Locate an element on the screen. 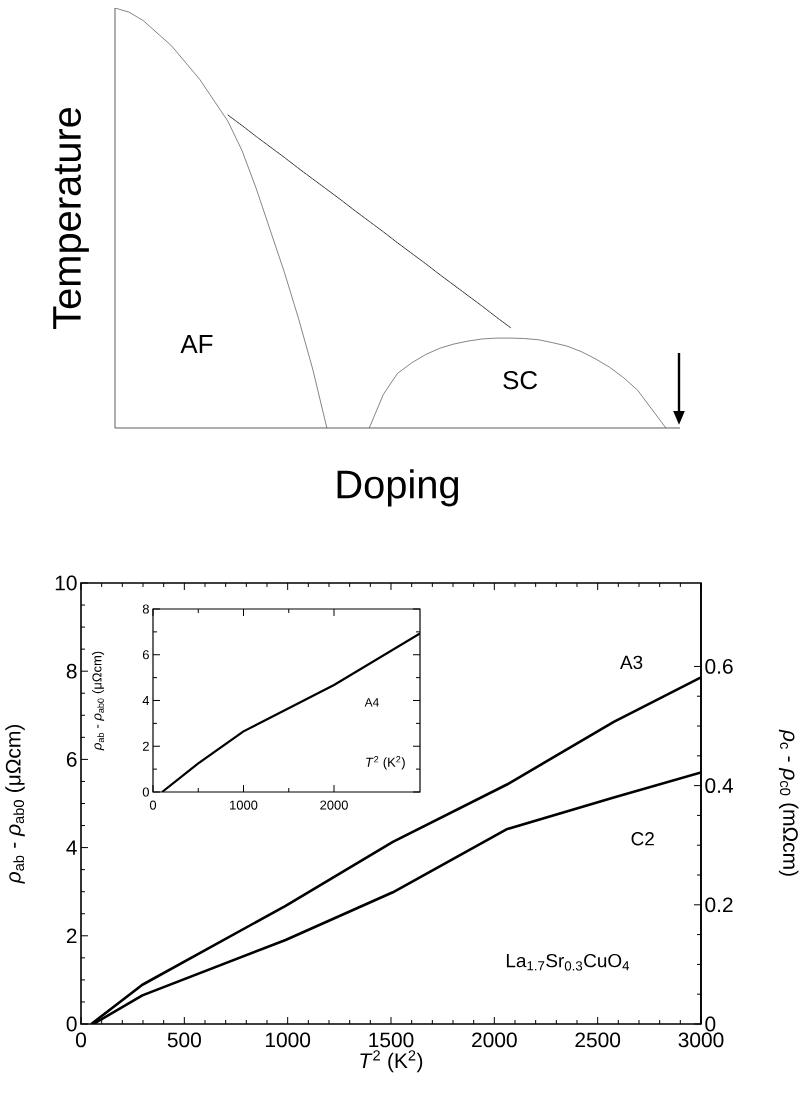 This screenshot has height=1105, width=802. x-axis-title: Doping is located at coordinates (398, 488).